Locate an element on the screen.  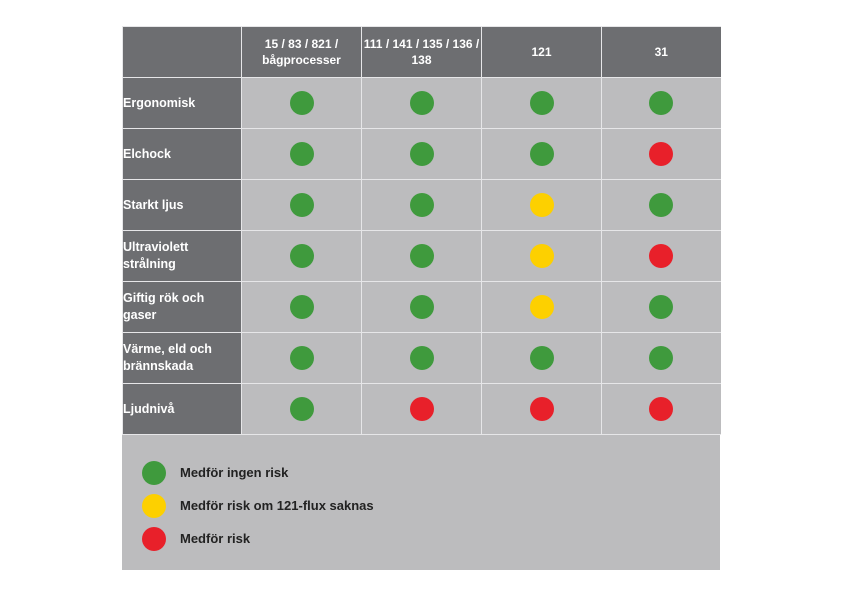
row-header: Starkt ljus is located at coordinates (182, 205).